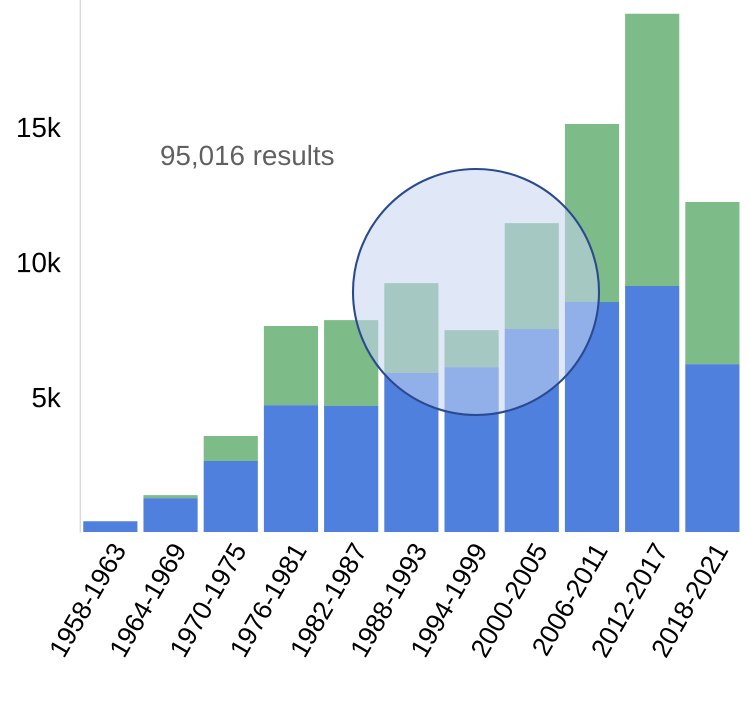  I want to click on y-tick-label: 5k, so click(46, 397).